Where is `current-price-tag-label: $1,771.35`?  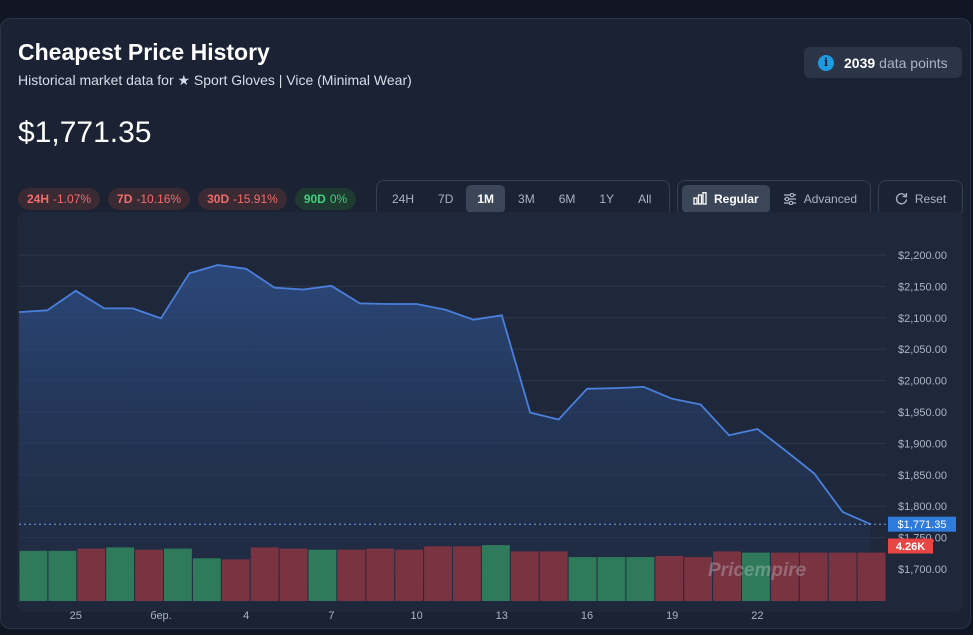 current-price-tag-label: $1,771.35 is located at coordinates (922, 525).